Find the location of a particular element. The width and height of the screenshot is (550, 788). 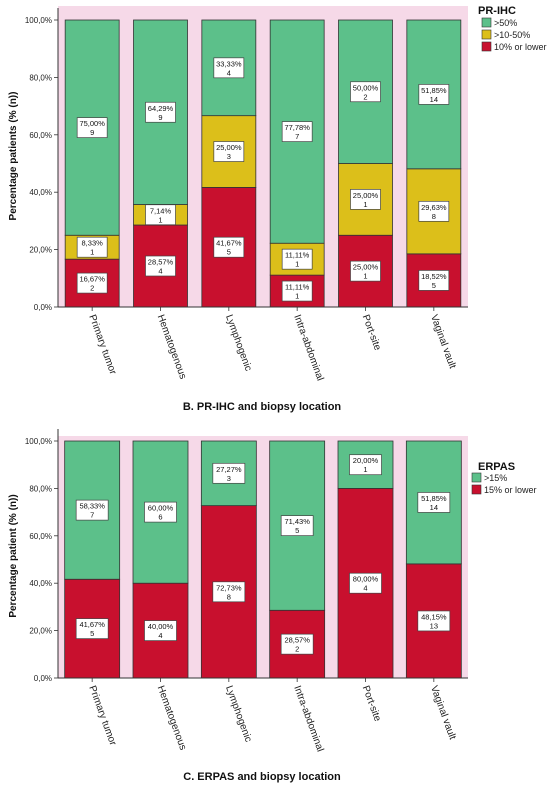

bar-segment is located at coordinates (92, 283).